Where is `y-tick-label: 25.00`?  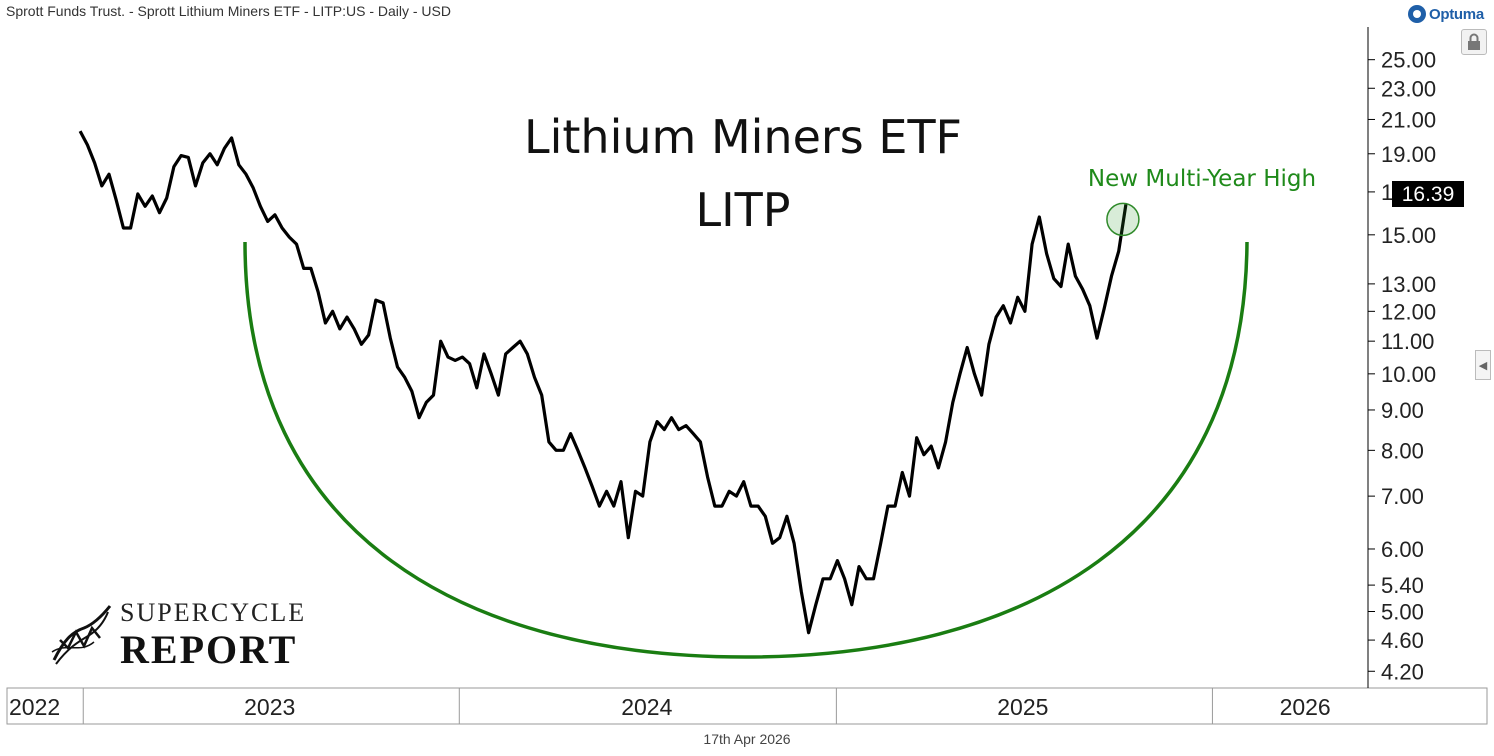 y-tick-label: 25.00 is located at coordinates (1408, 60).